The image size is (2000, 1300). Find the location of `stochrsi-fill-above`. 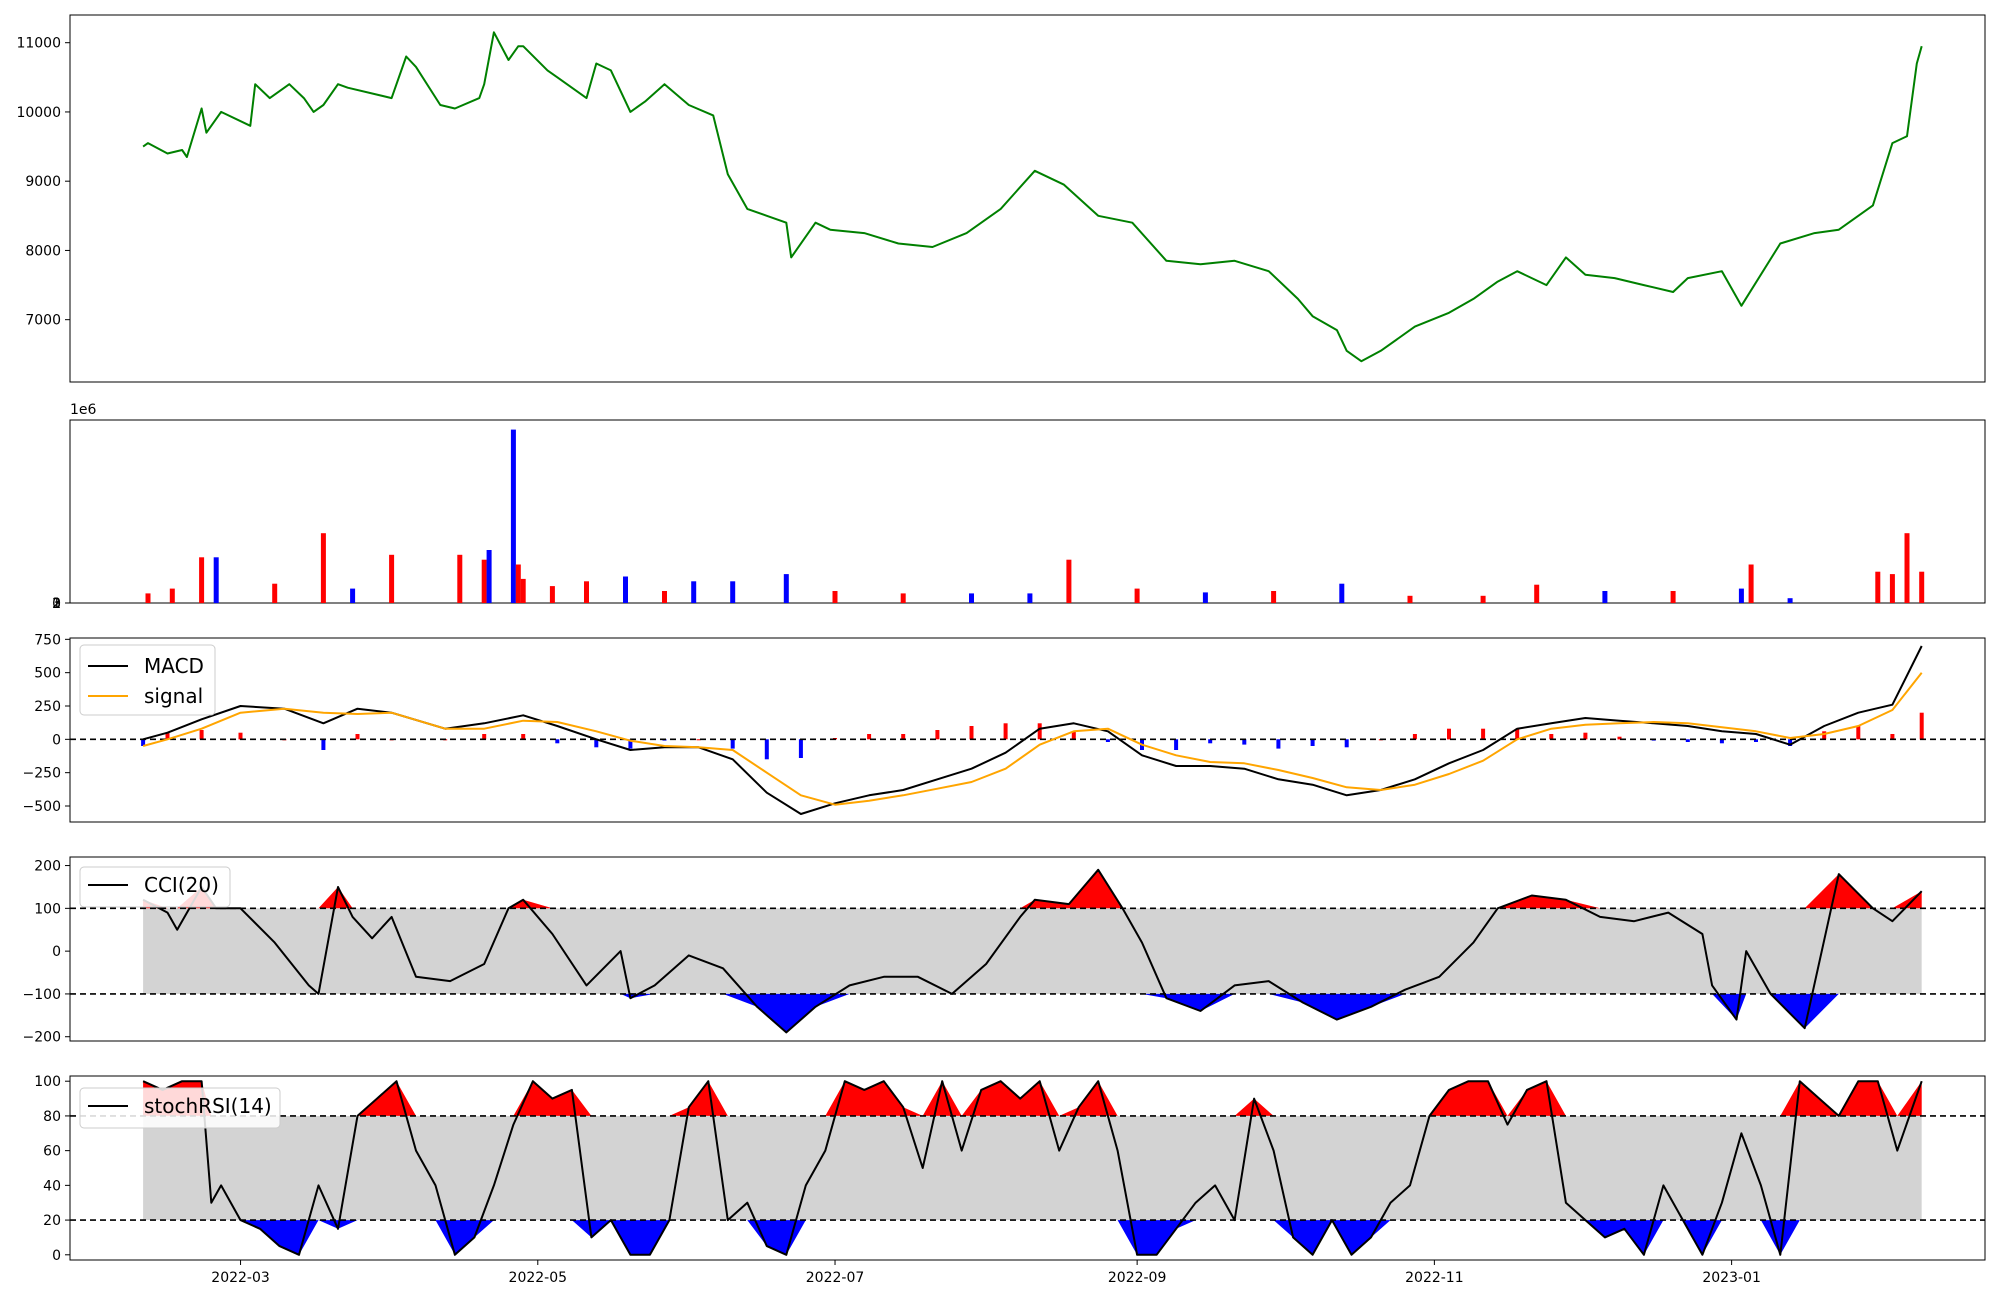

stochrsi-fill-above is located at coordinates (1032, 1098).